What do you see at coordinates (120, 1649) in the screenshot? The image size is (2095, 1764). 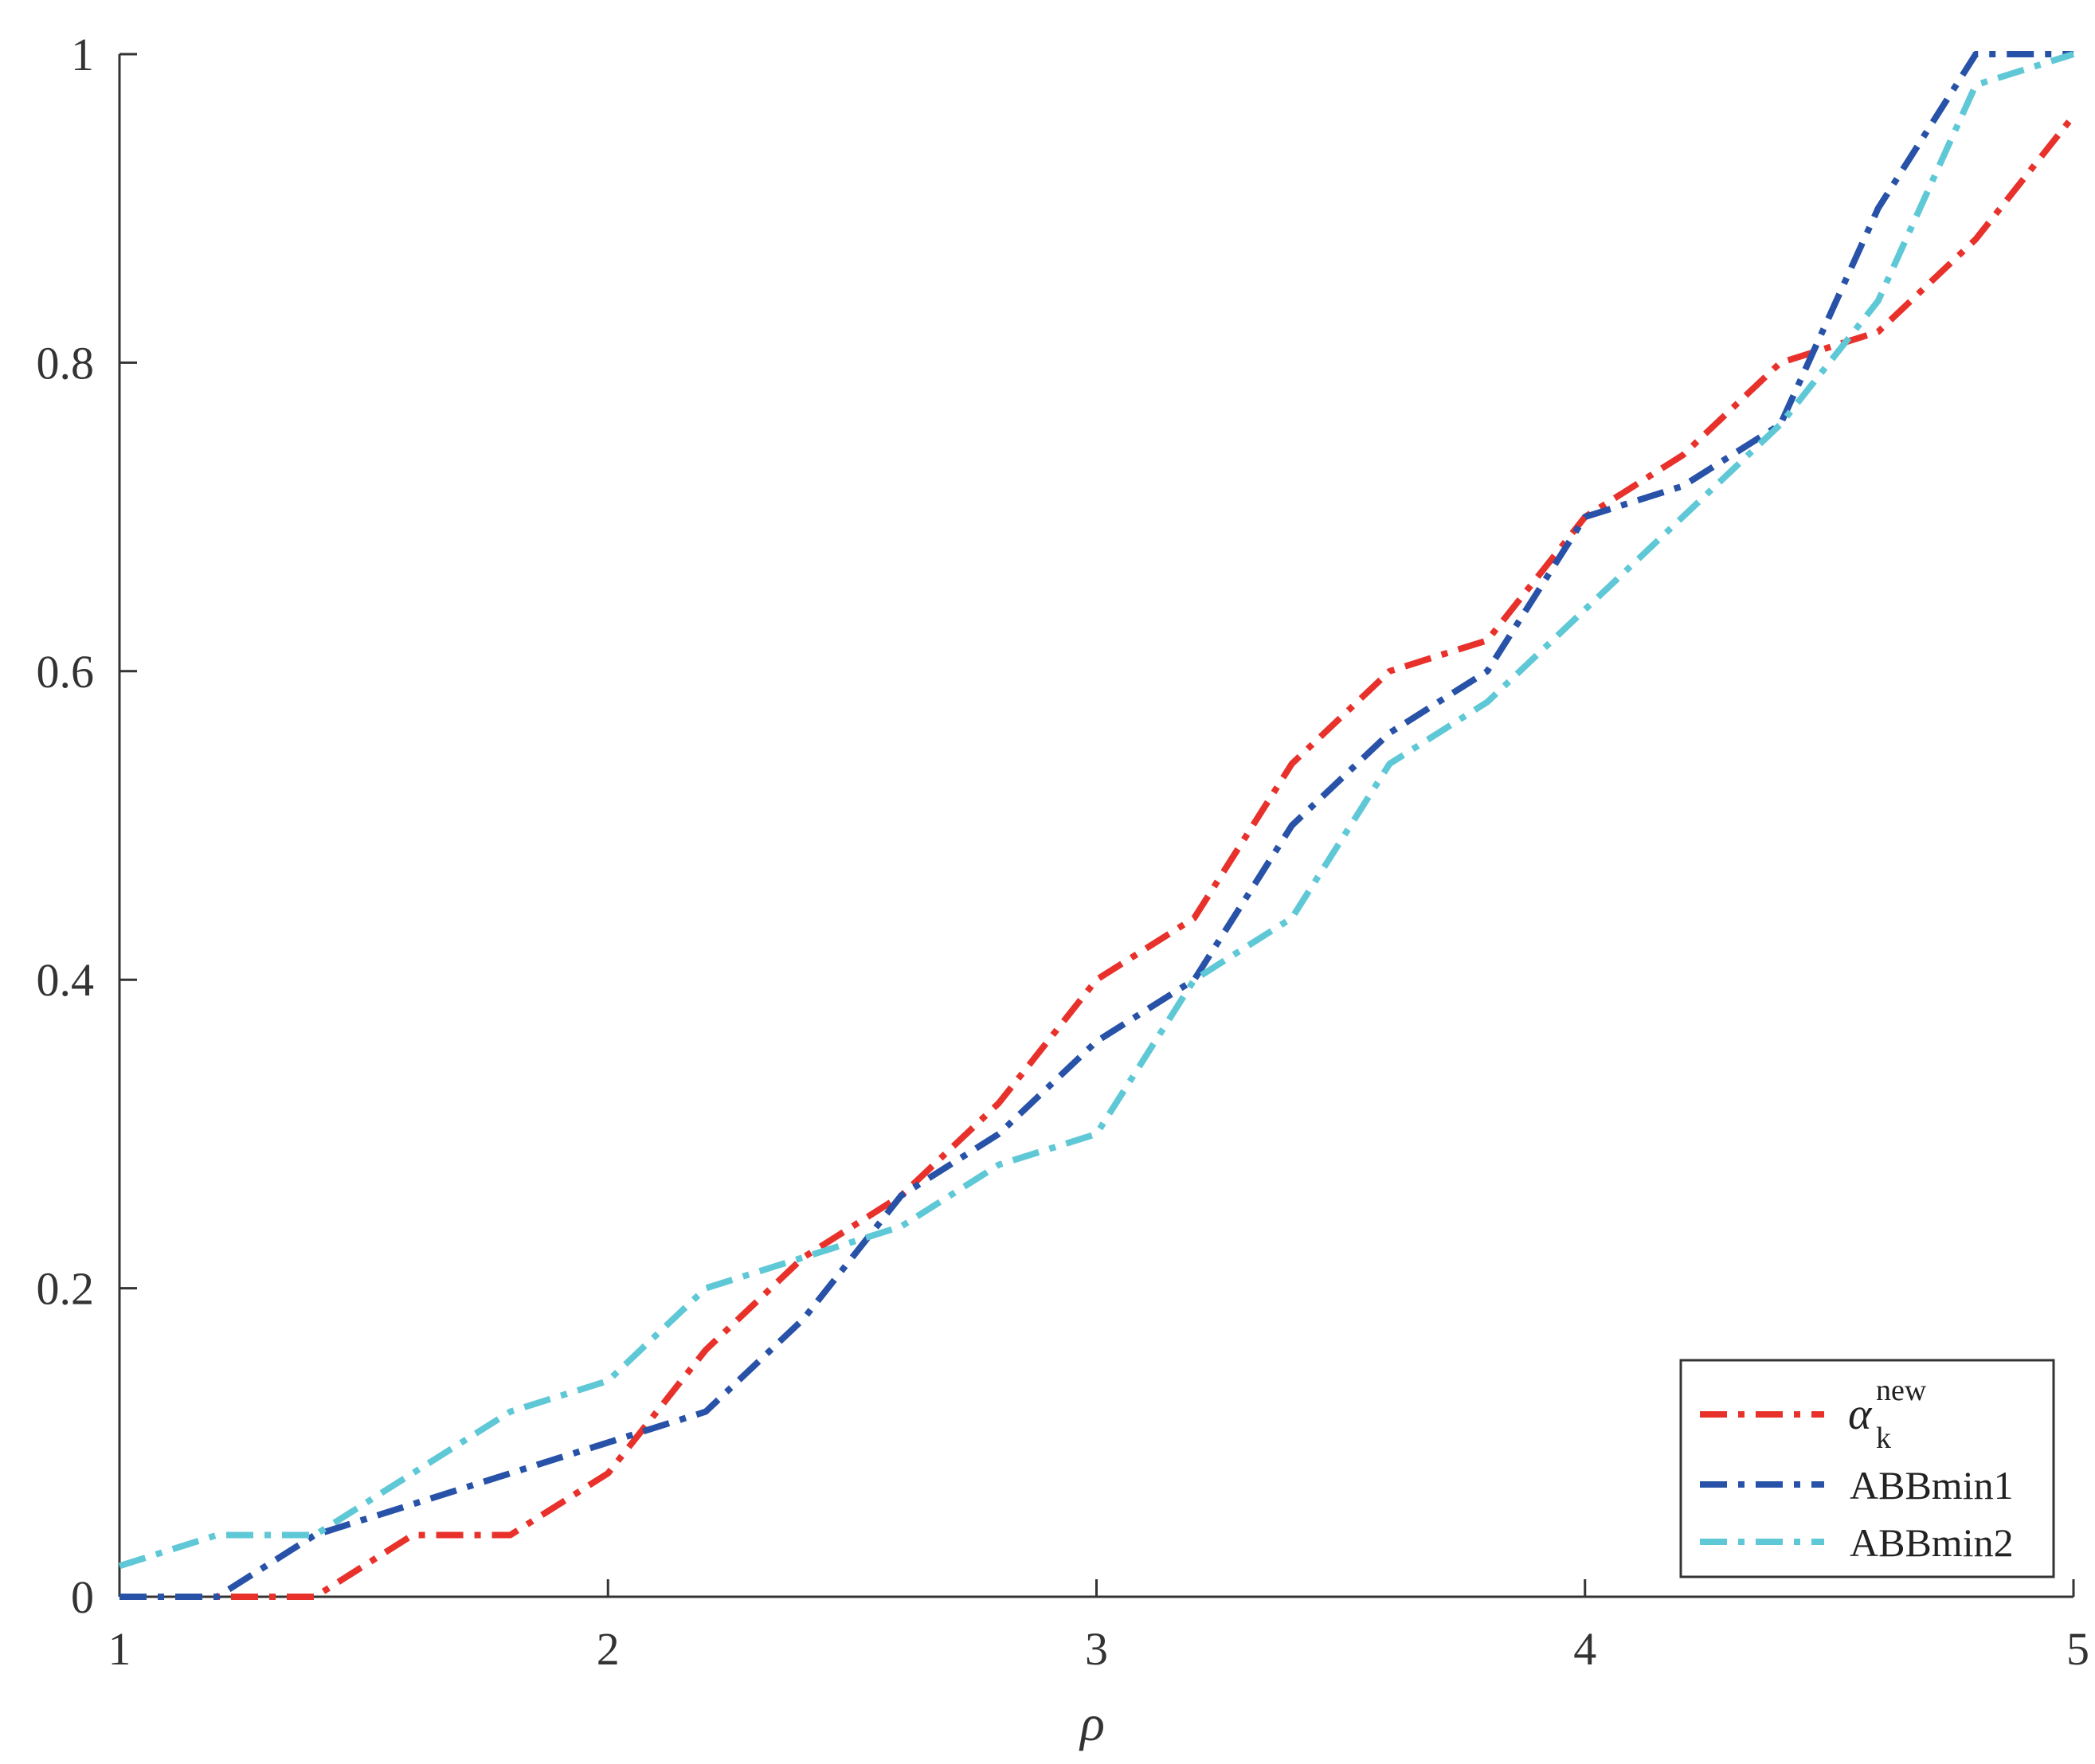 I see `x-tick-label: 1` at bounding box center [120, 1649].